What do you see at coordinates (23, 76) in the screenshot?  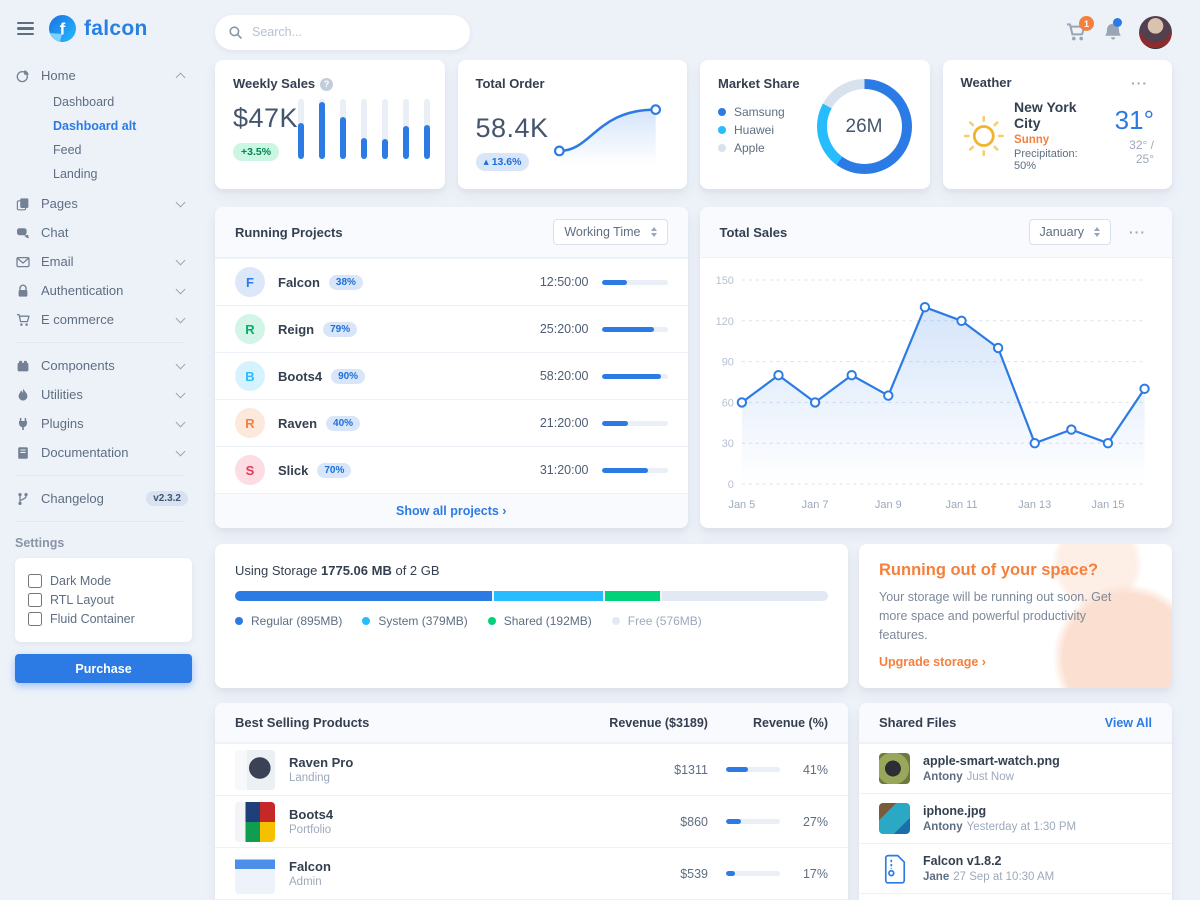 I see `chart-pie-icon` at bounding box center [23, 76].